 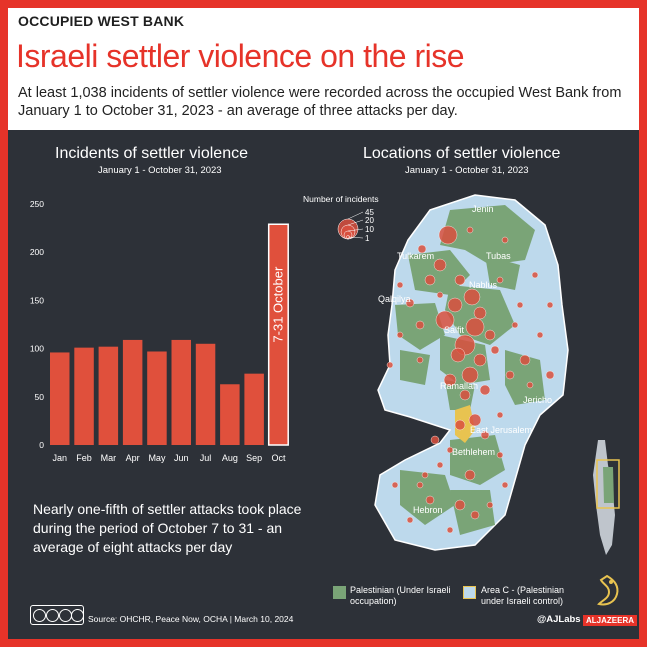 What do you see at coordinates (205, 394) in the screenshot?
I see `bar-jul` at bounding box center [205, 394].